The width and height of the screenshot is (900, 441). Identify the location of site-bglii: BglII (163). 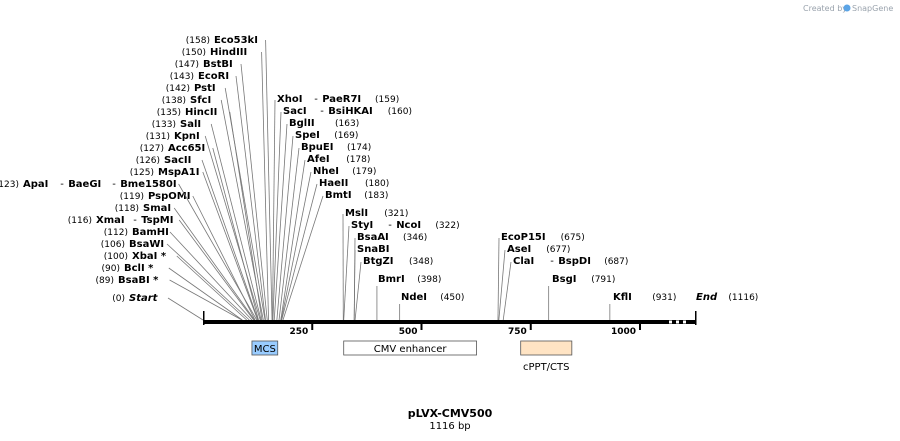
(316, 219).